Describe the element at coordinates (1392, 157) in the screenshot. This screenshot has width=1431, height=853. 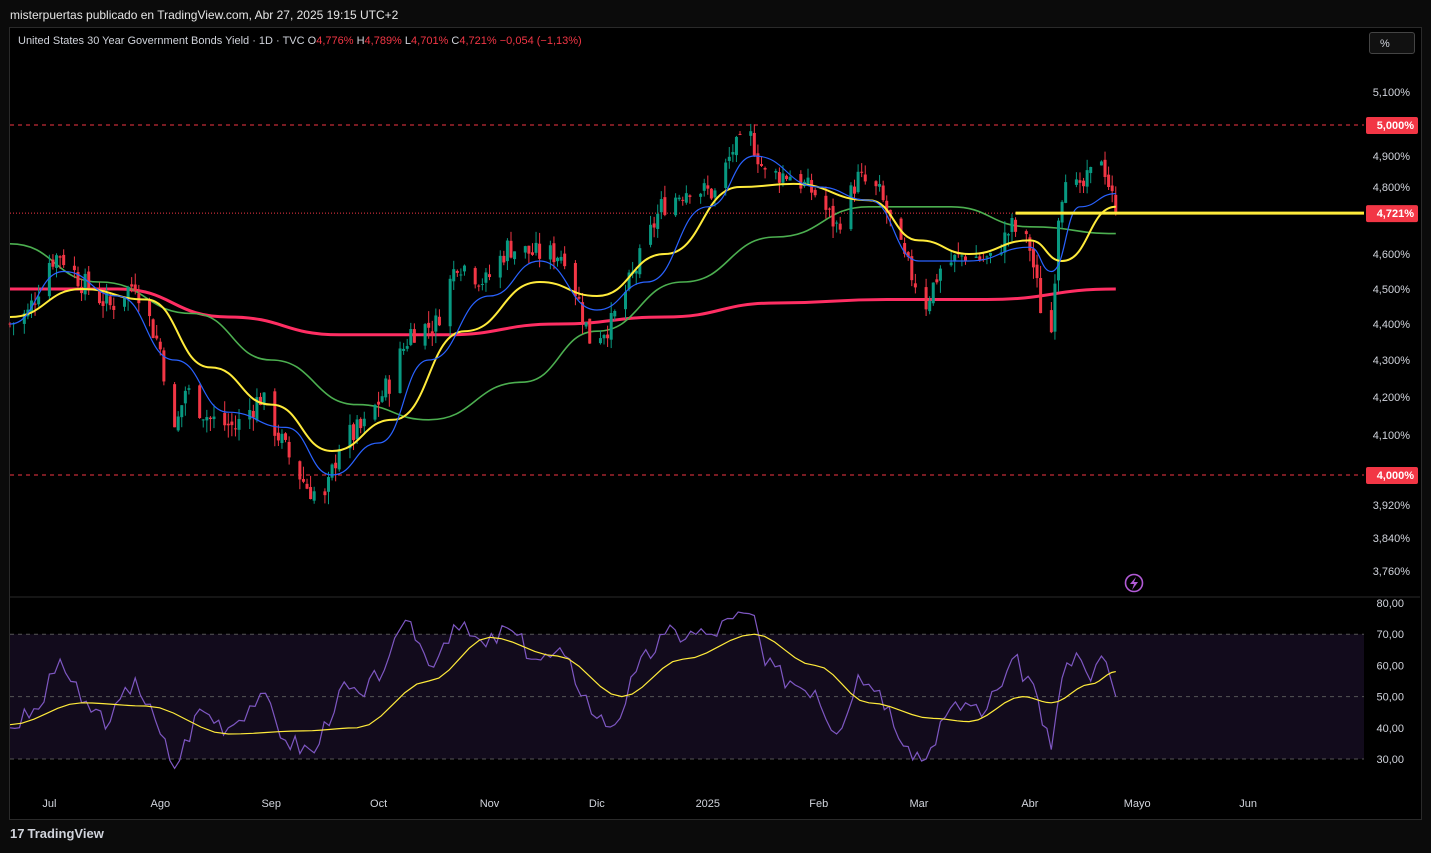
I see `price-axis-label: 4,900%` at that location.